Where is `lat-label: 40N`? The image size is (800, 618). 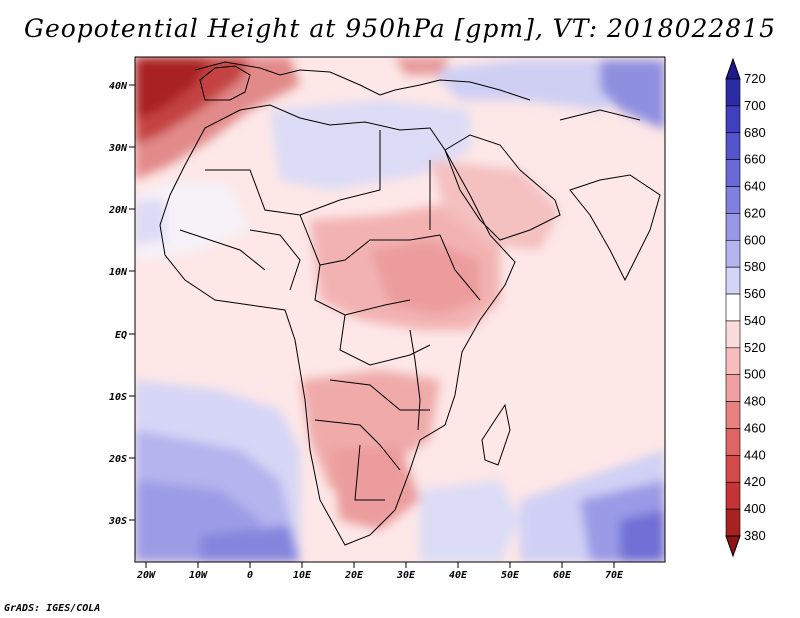
lat-label: 40N is located at coordinates (118, 86).